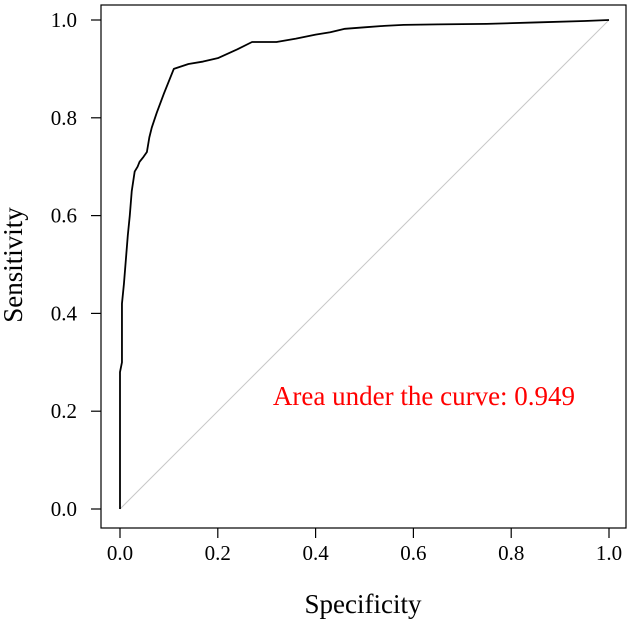 The image size is (630, 622). I want to click on x-tick-label: 0.4, so click(315, 553).